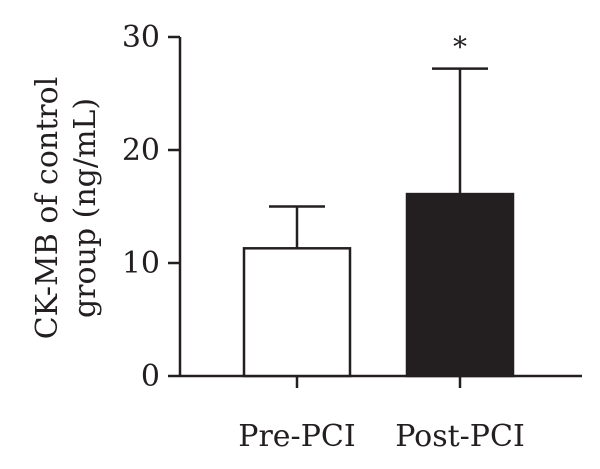 The width and height of the screenshot is (600, 469). I want to click on y-tick-label: 10, so click(141, 263).